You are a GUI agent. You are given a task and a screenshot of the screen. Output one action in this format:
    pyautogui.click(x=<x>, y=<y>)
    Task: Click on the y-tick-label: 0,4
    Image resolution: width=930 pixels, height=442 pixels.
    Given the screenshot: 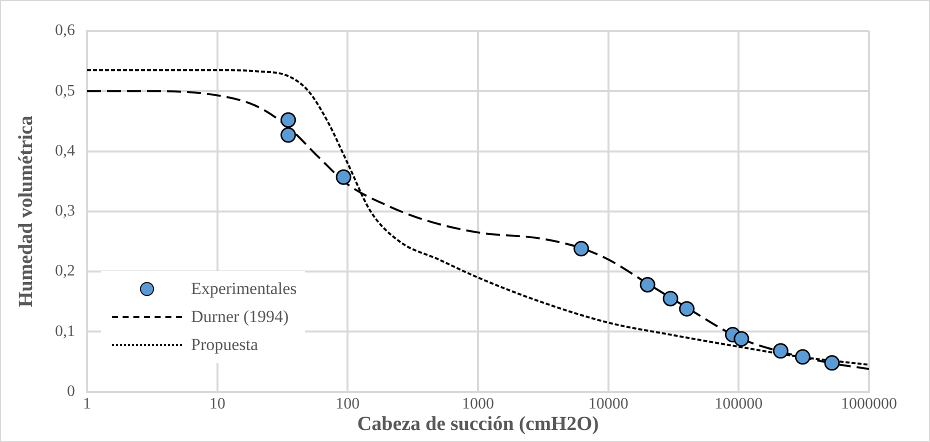 What is the action you would take?
    pyautogui.click(x=65, y=151)
    